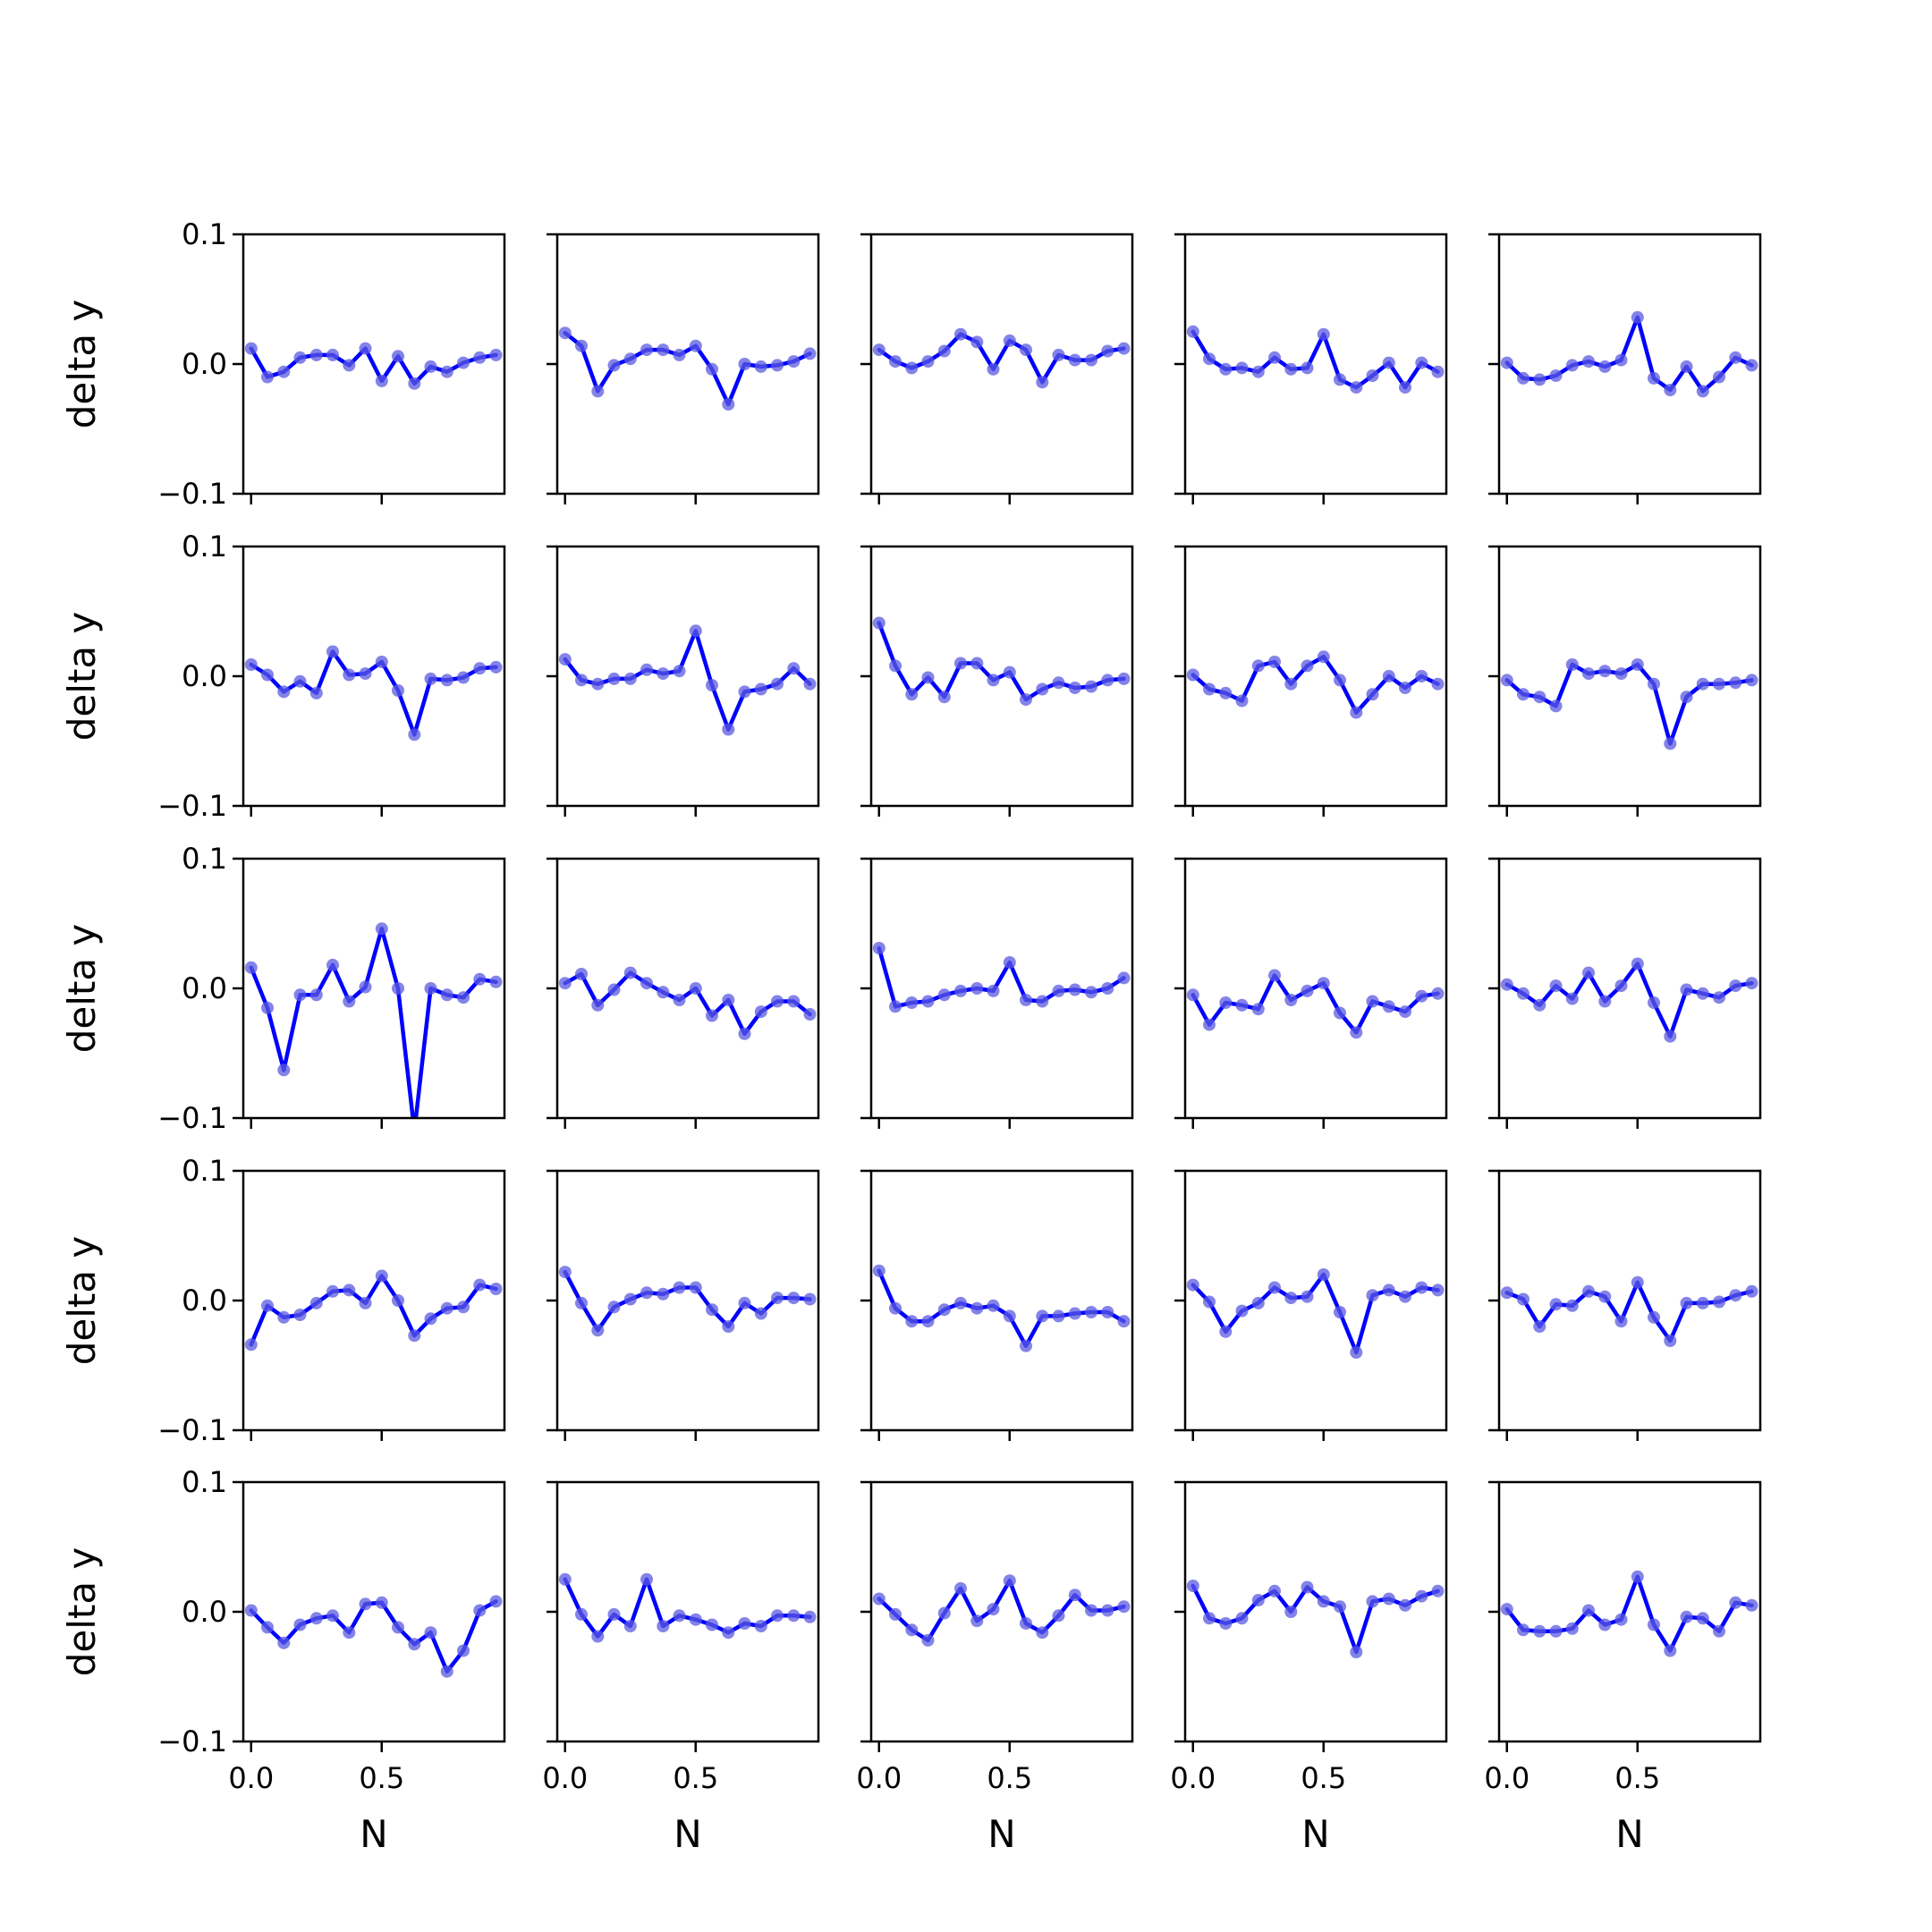 Image resolution: width=1932 pixels, height=1932 pixels. I want to click on x-tick-label: 0.5, so click(1323, 1778).